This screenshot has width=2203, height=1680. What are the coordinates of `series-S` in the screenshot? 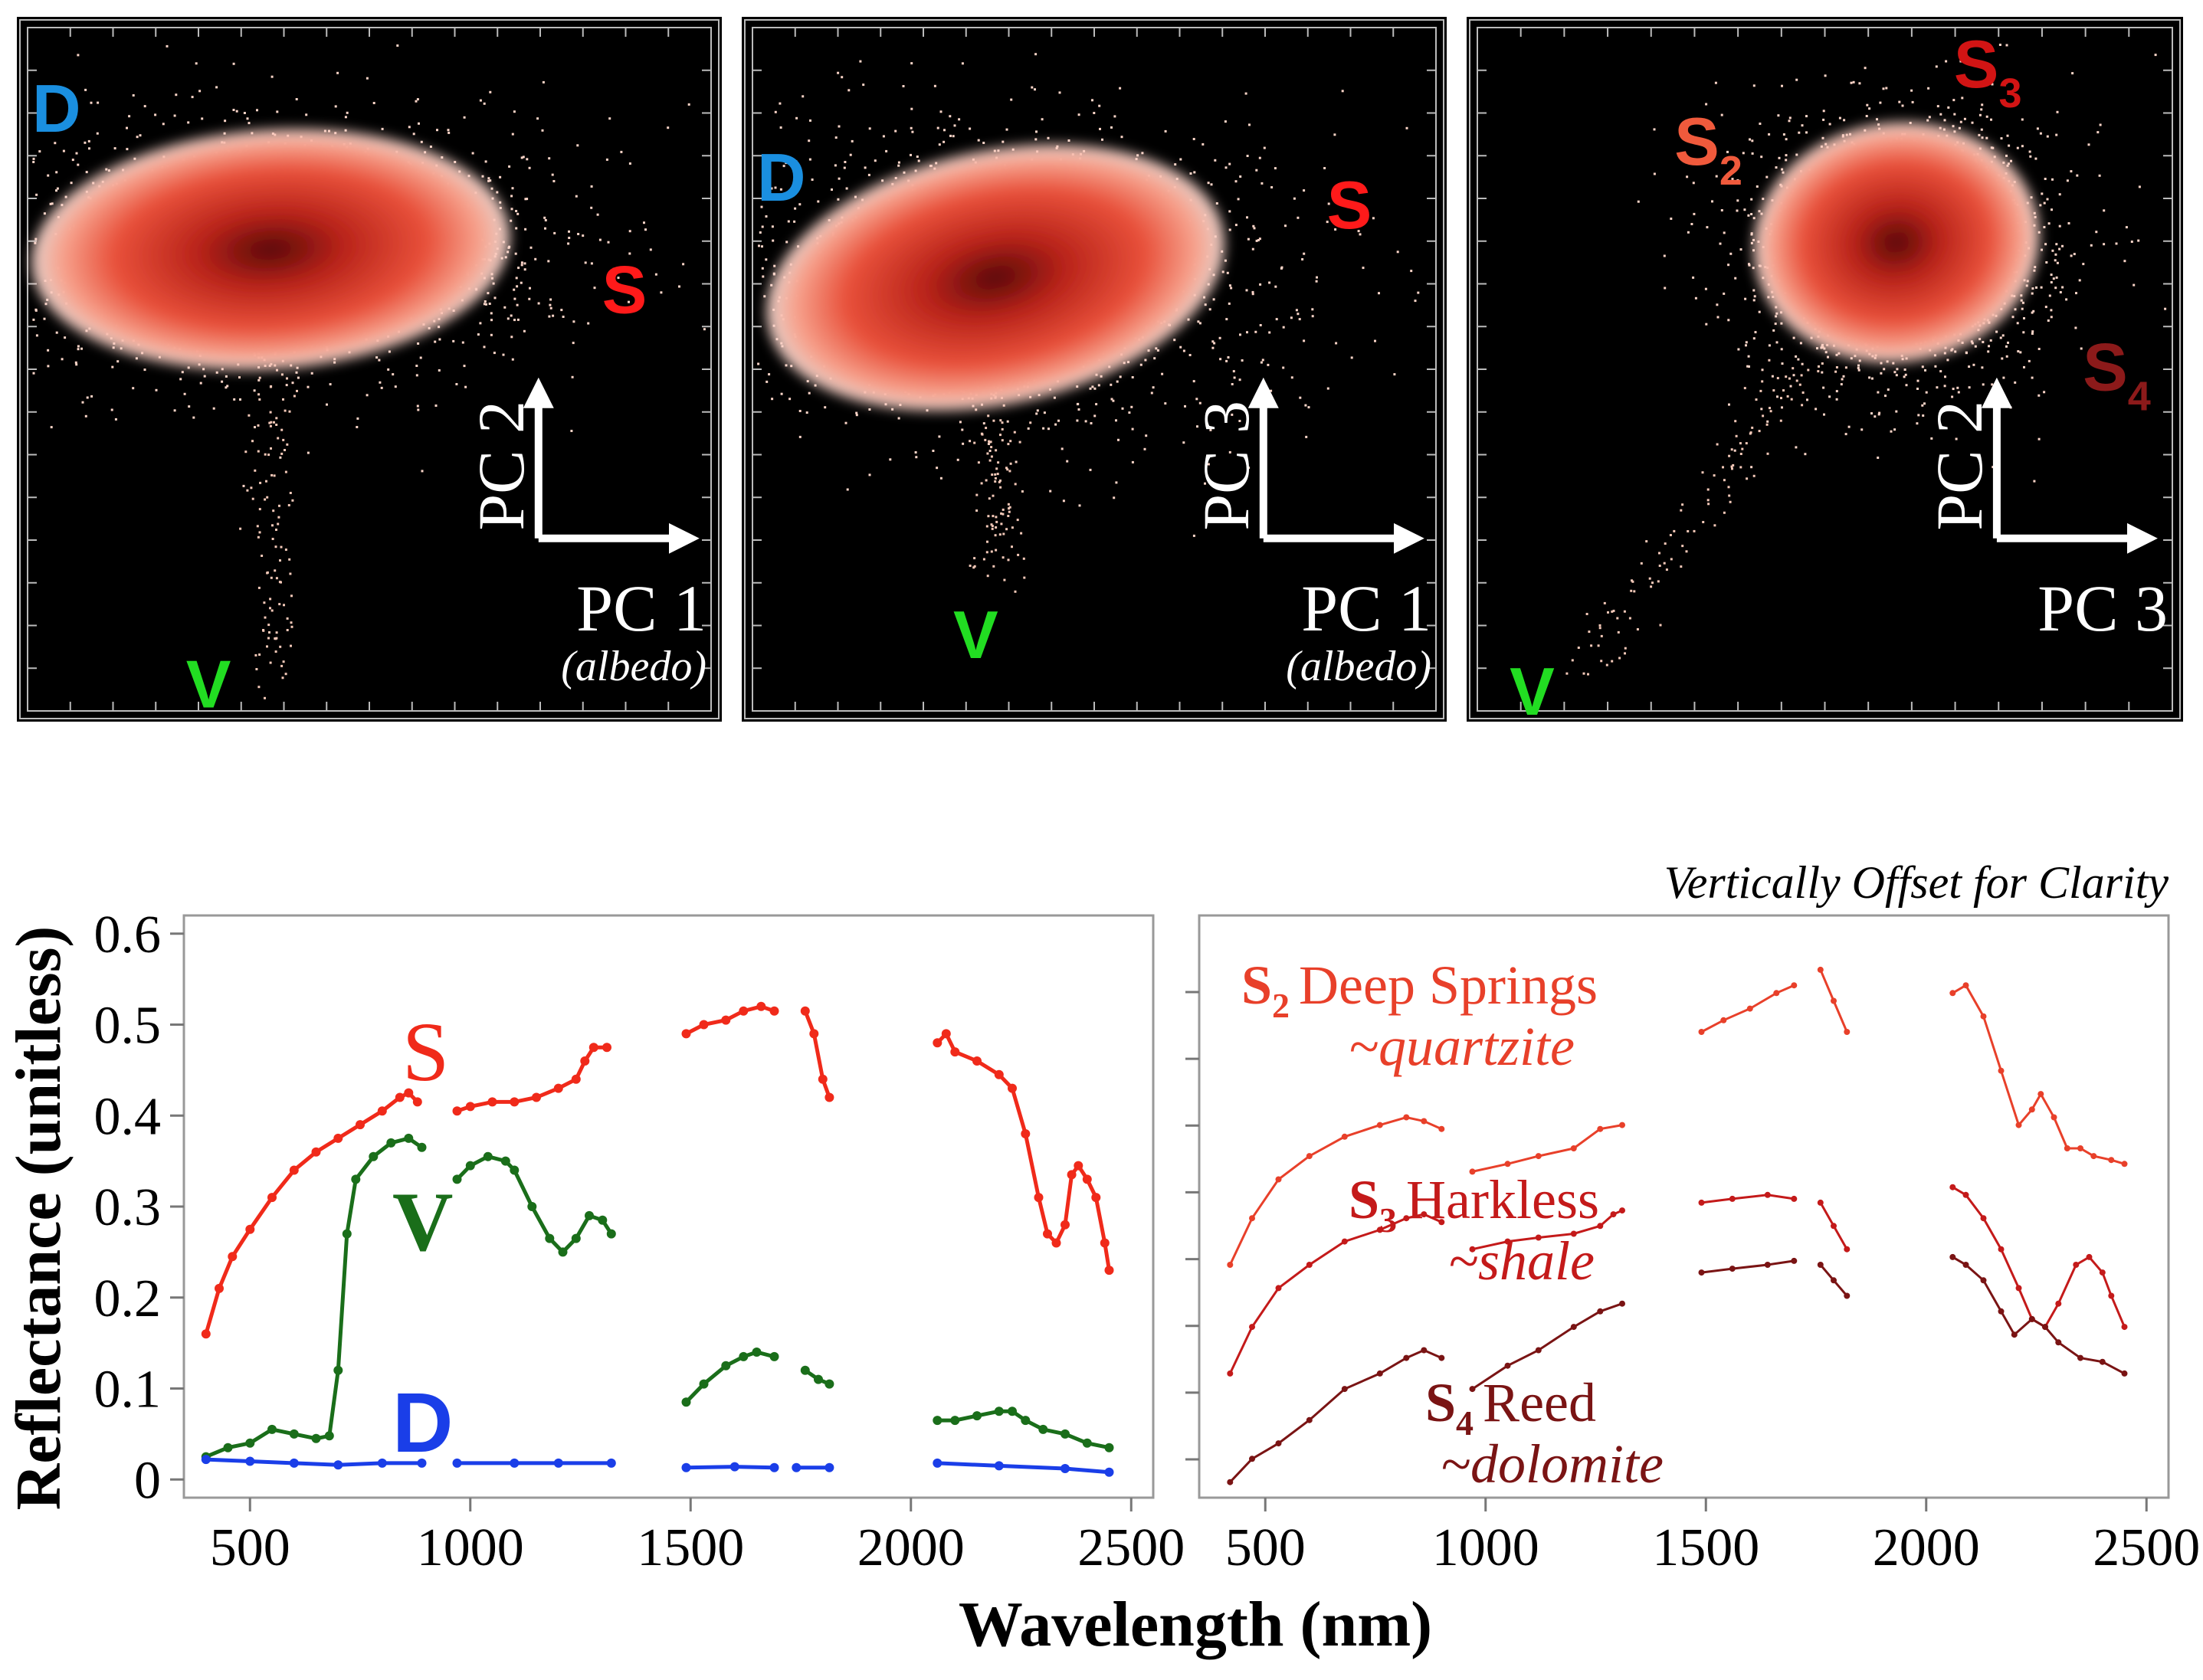 It's located at (657, 1170).